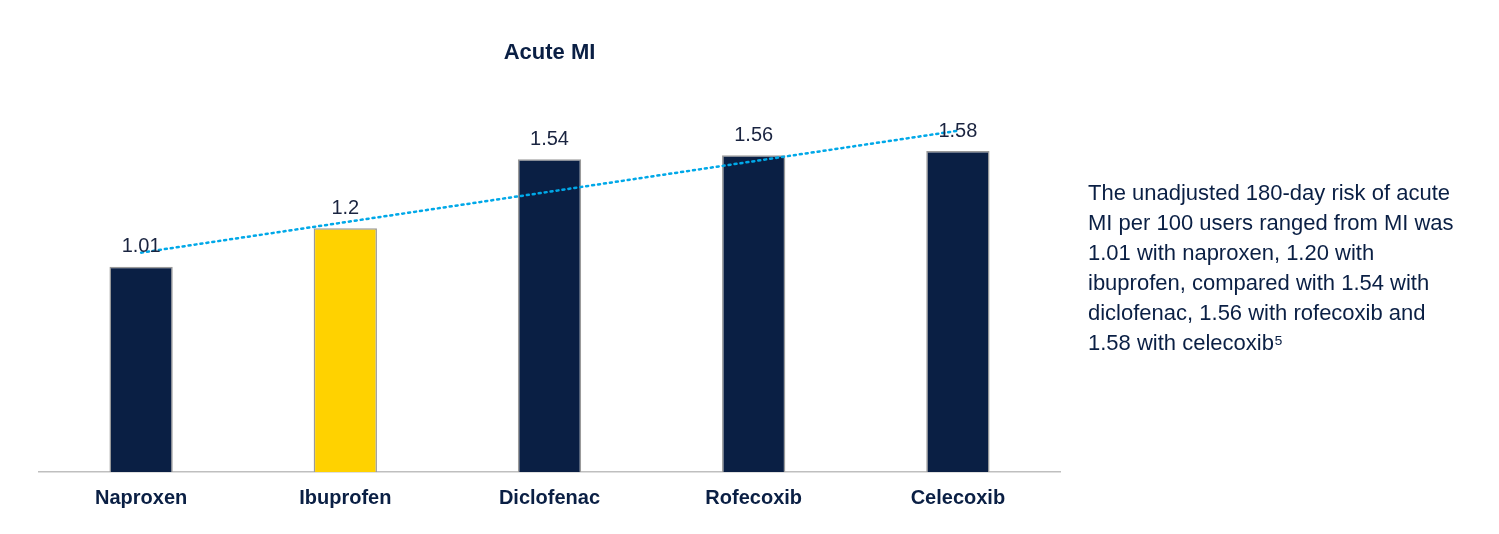 This screenshot has width=1499, height=534. Describe the element at coordinates (549, 52) in the screenshot. I see `chart-title: Acute MI` at that location.